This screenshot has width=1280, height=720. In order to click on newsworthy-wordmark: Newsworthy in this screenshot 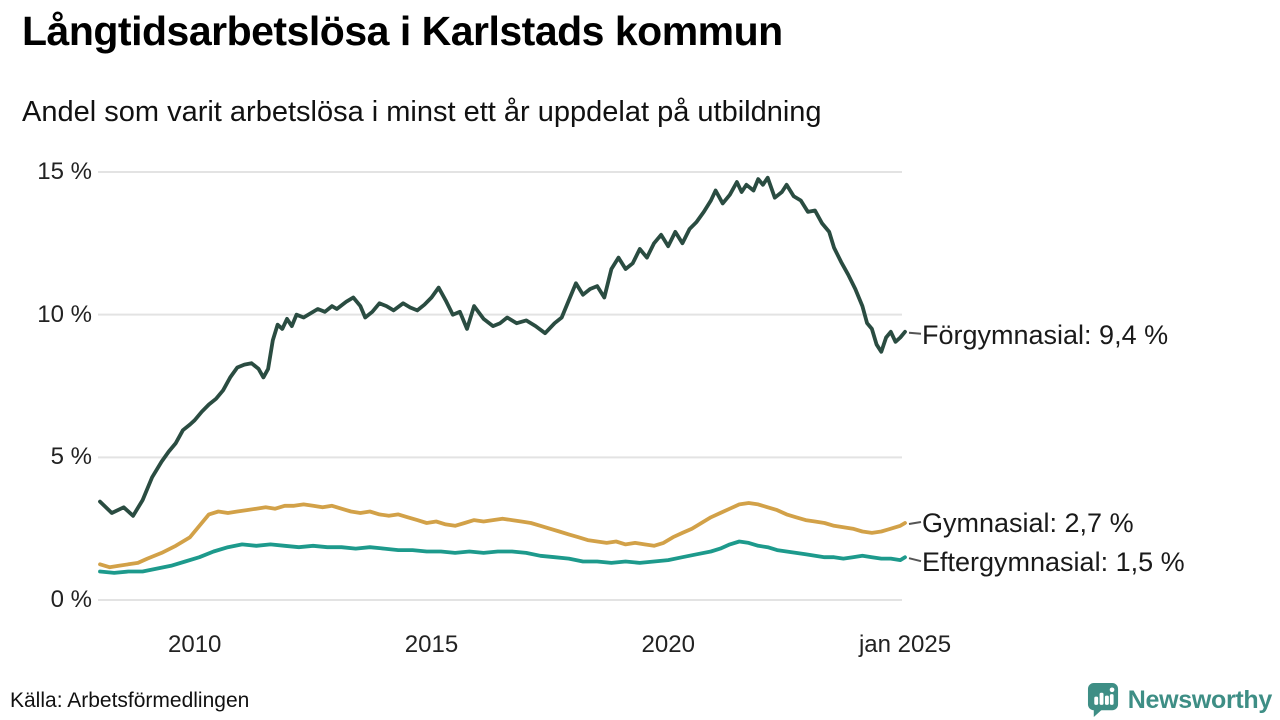, I will do `click(1200, 699)`.